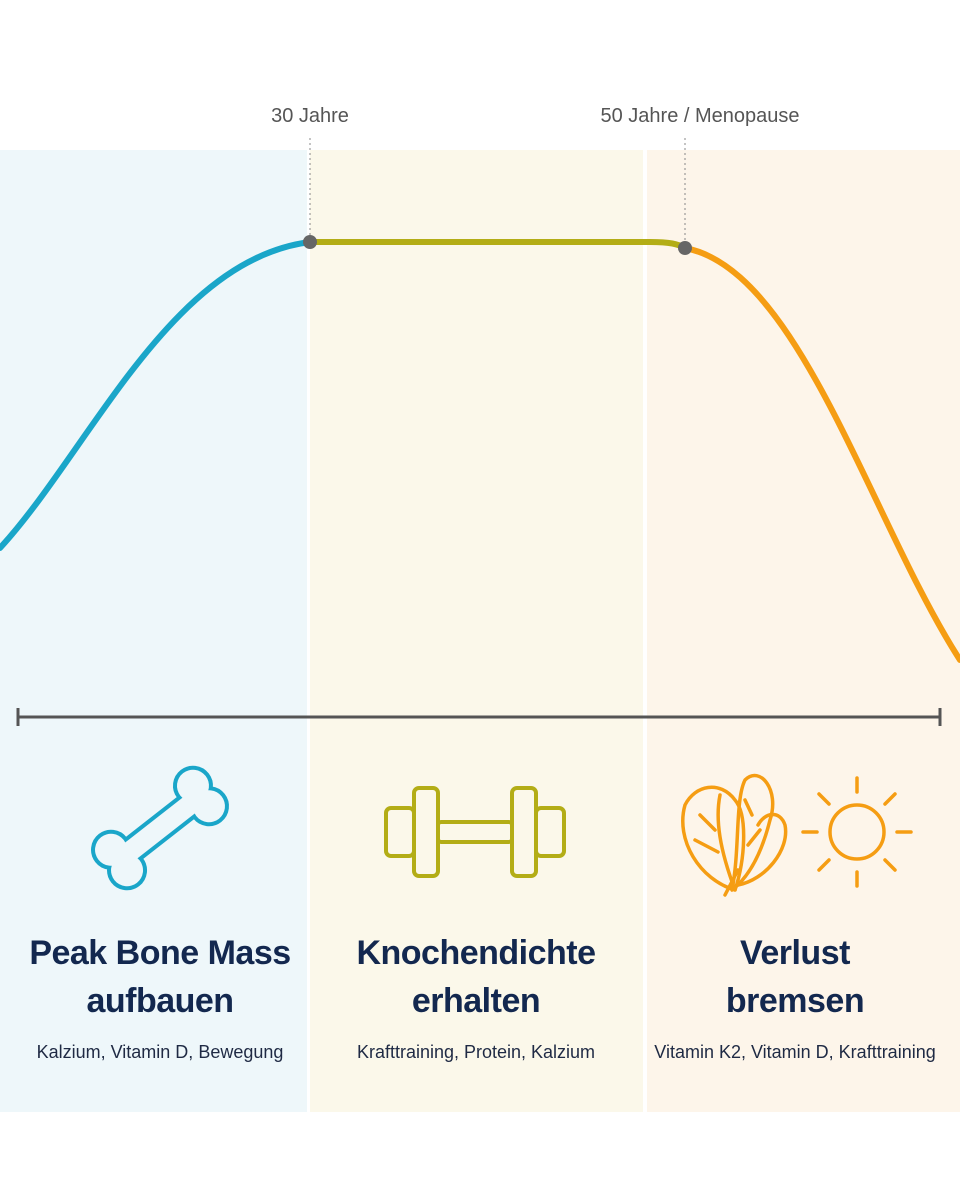  I want to click on spinach-icon, so click(734, 835).